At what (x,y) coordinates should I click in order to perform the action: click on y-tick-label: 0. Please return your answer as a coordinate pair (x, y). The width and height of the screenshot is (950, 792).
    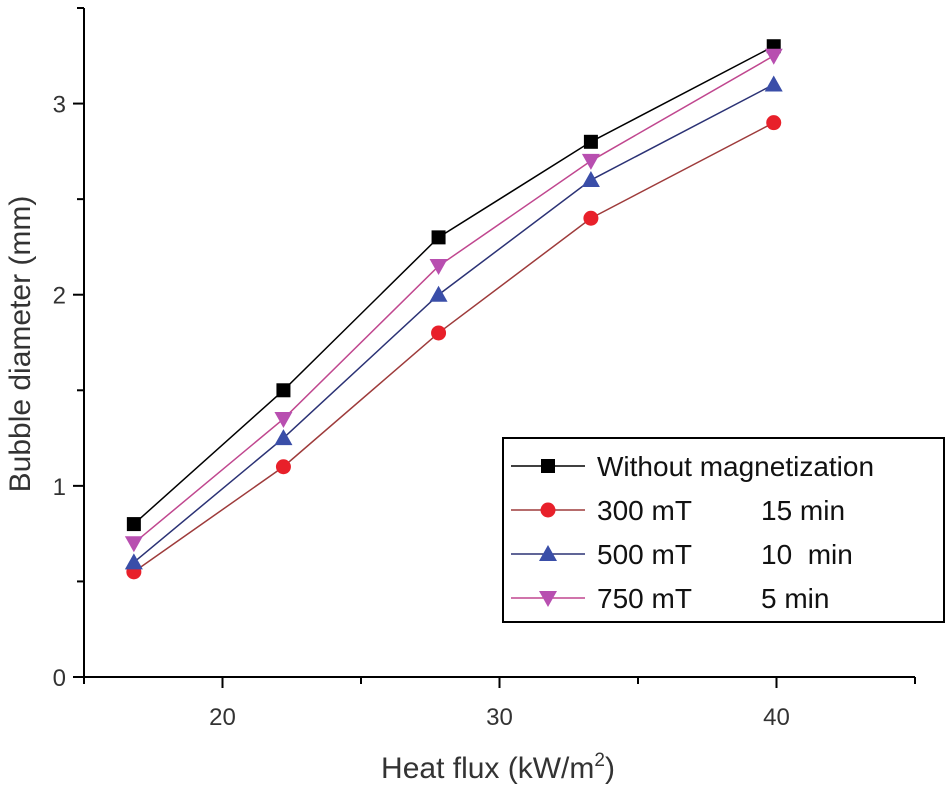
    Looking at the image, I should click on (59, 678).